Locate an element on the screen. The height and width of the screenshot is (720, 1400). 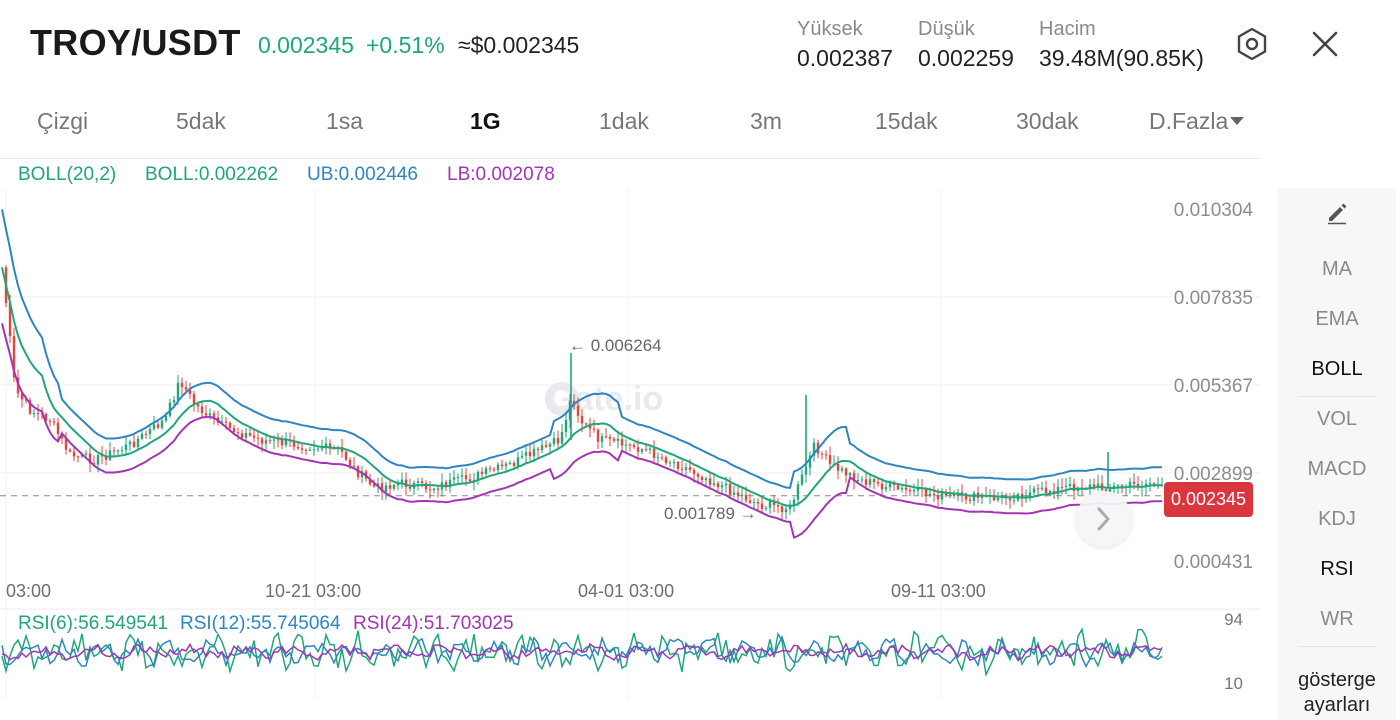
sidebar-item-kdj: KDJ is located at coordinates (1337, 519).